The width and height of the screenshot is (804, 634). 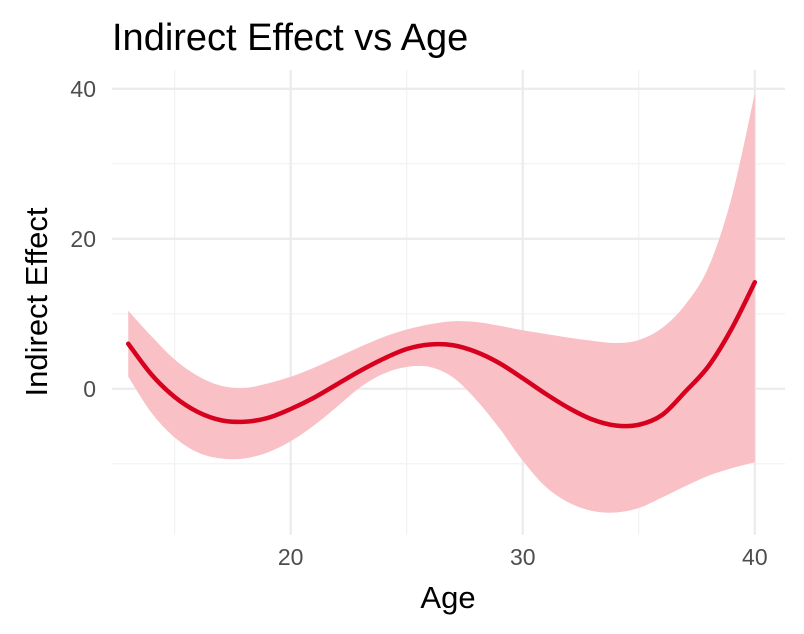 I want to click on x-tick-label: 40, so click(x=755, y=557).